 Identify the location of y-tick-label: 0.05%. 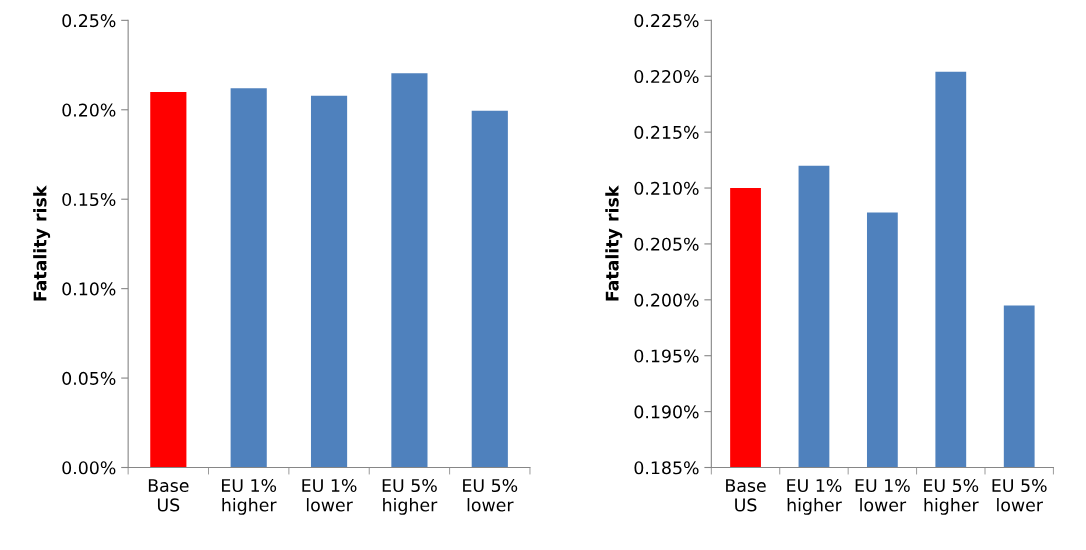
(89, 378).